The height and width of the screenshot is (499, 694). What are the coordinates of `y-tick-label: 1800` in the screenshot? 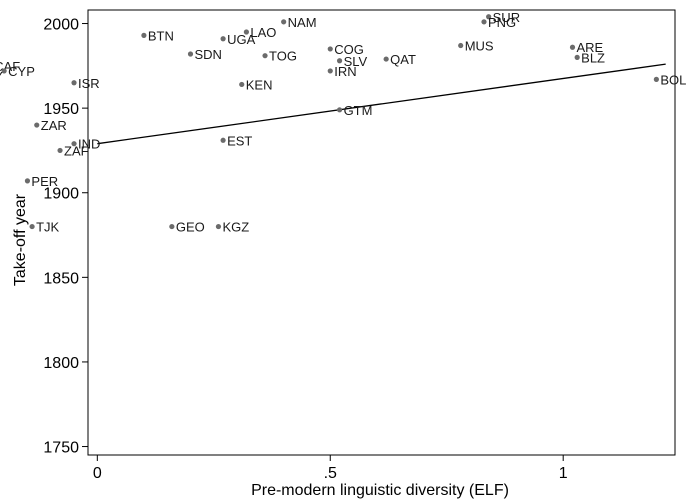 It's located at (61, 363).